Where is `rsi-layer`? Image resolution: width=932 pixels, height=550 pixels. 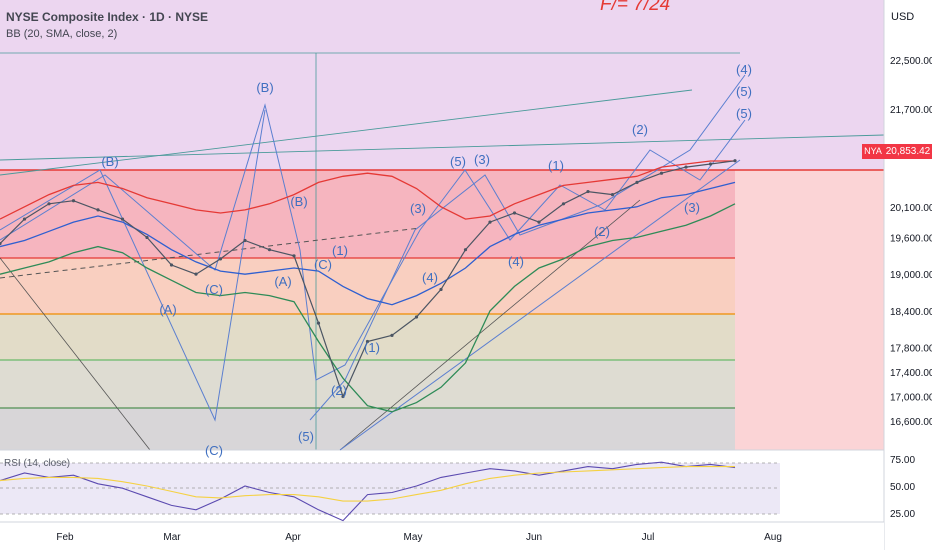
rsi-layer is located at coordinates (368, 491).